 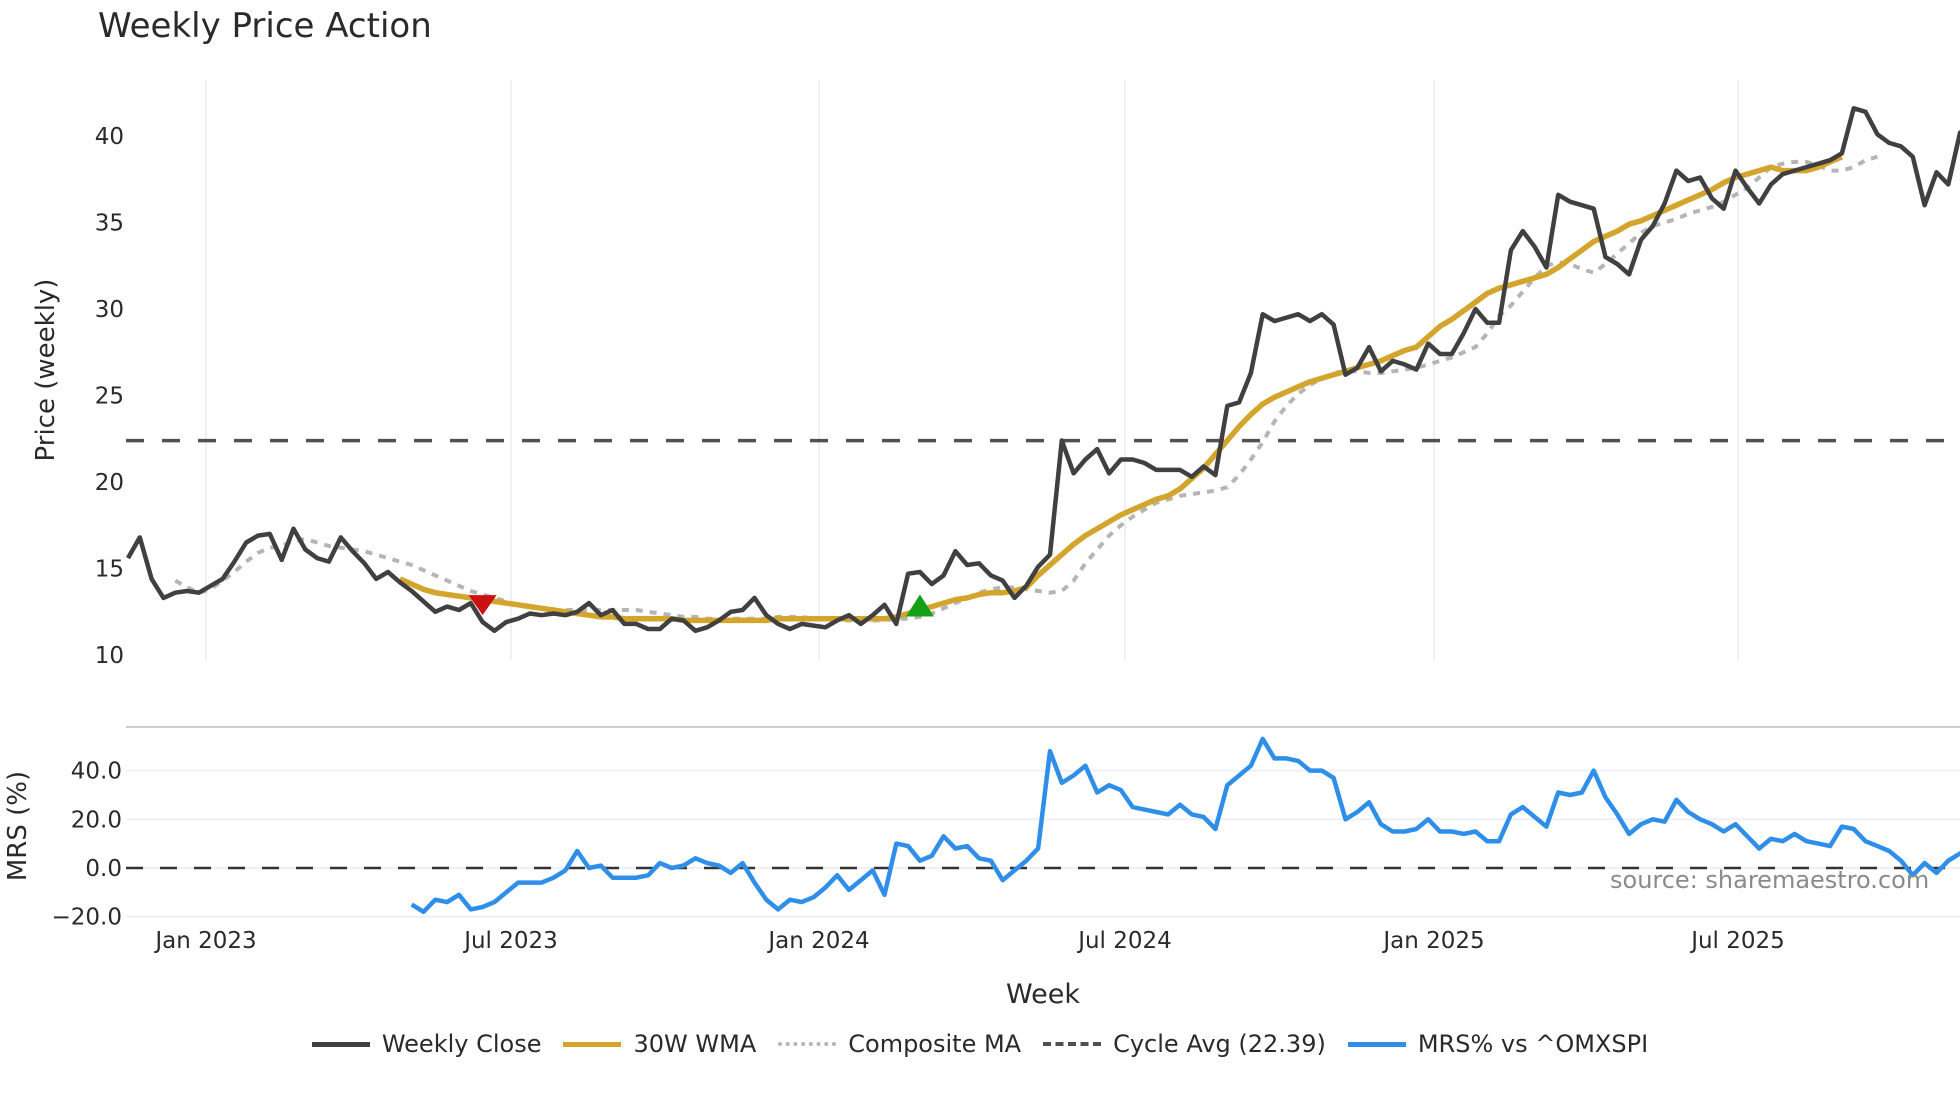 What do you see at coordinates (695, 1044) in the screenshot?
I see `legend-label: 30W WMA` at bounding box center [695, 1044].